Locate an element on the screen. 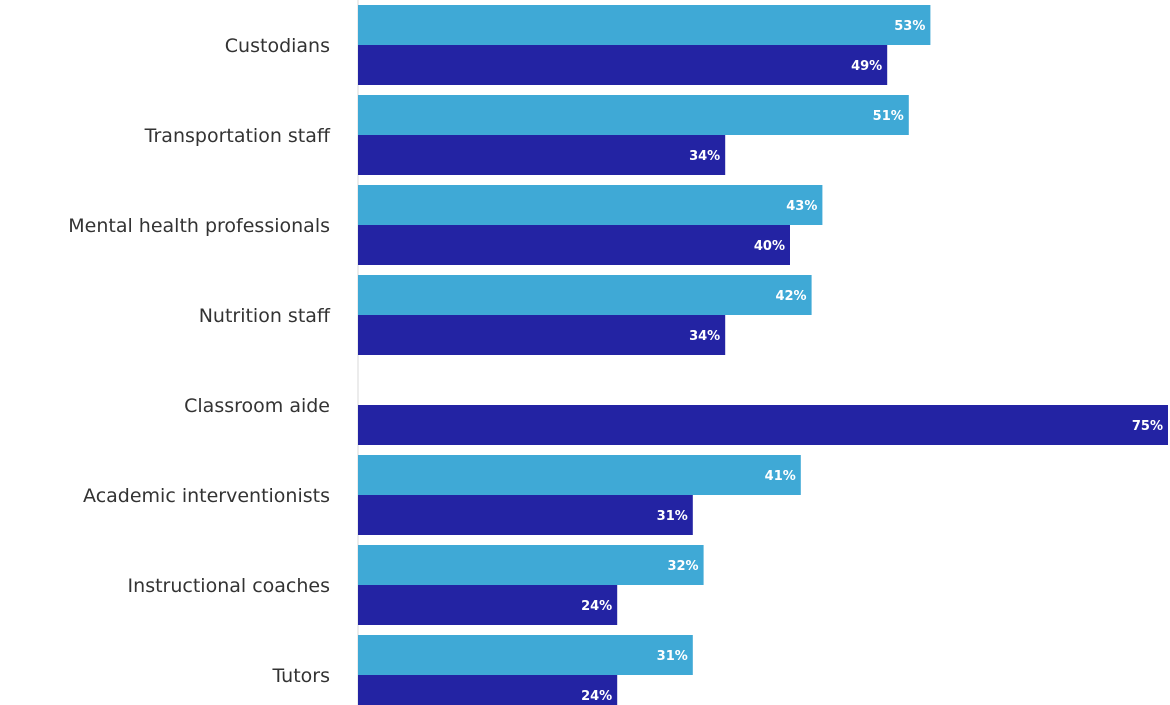 The image size is (1170, 705). category-label: Academic interventionists is located at coordinates (206, 496).